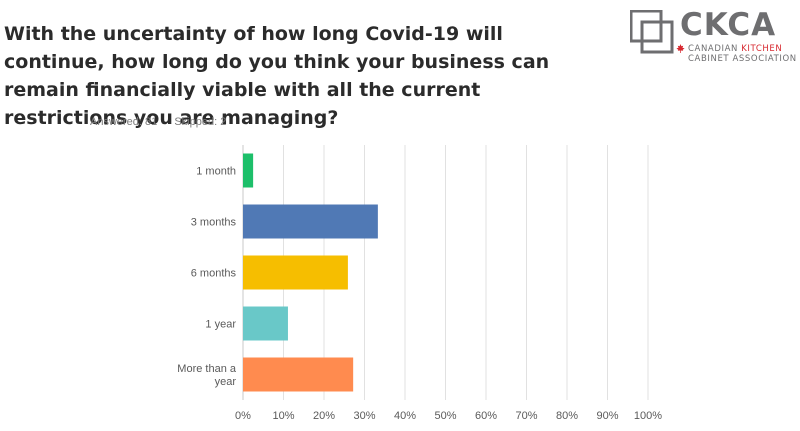  Describe the element at coordinates (680, 48) in the screenshot. I see `maple-leaf-icon` at that location.